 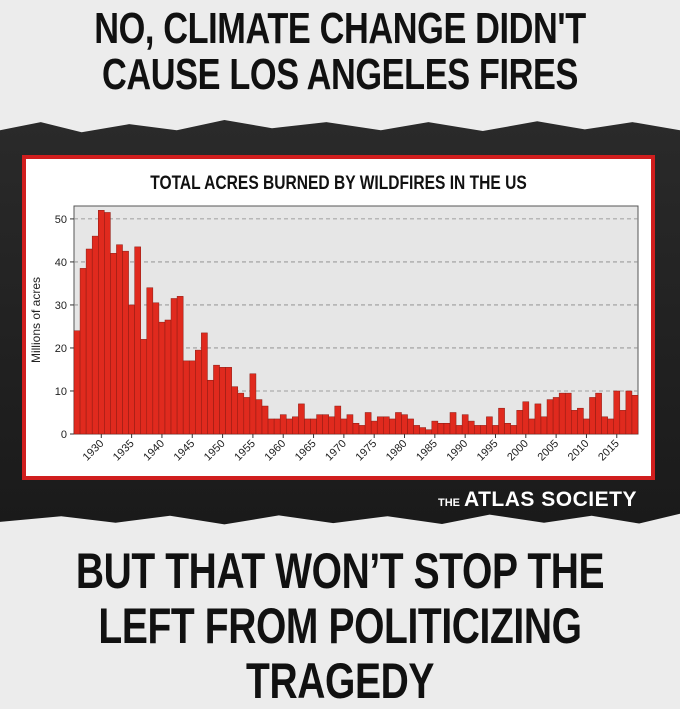 I want to click on y-tick-label: 20, so click(x=61, y=349).